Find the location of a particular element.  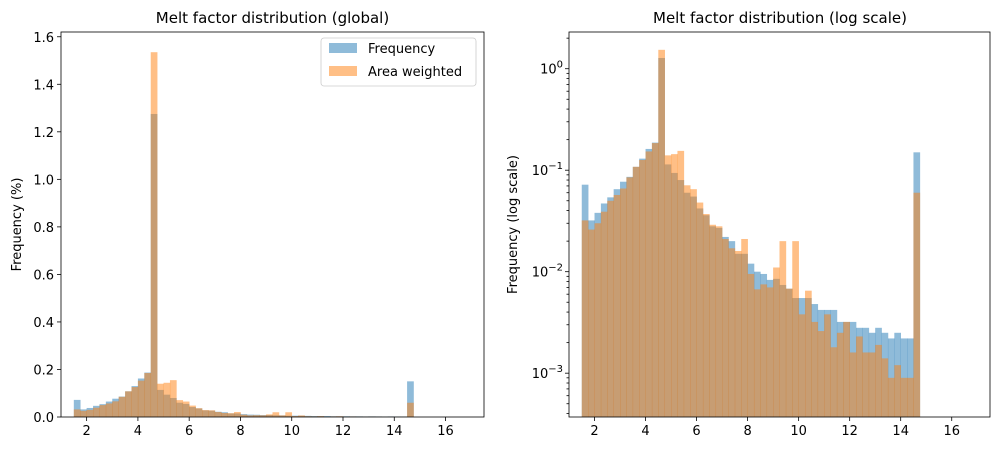

x-tick-label: 2 is located at coordinates (594, 431).